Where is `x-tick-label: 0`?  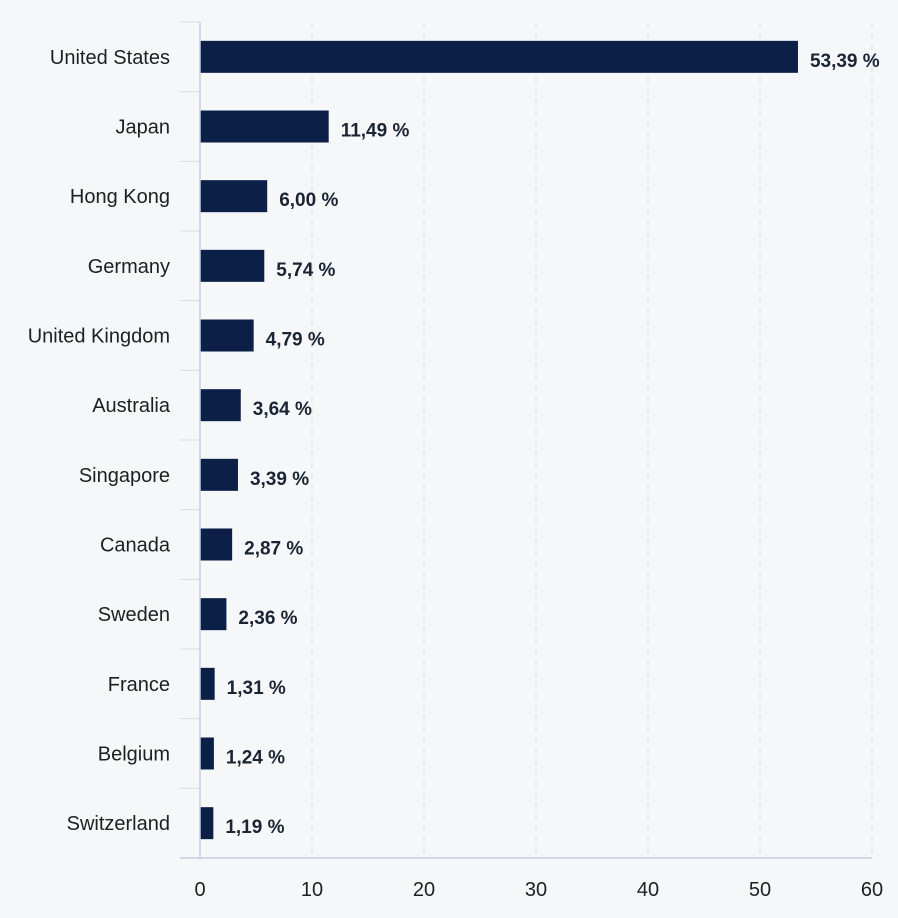
x-tick-label: 0 is located at coordinates (199, 890).